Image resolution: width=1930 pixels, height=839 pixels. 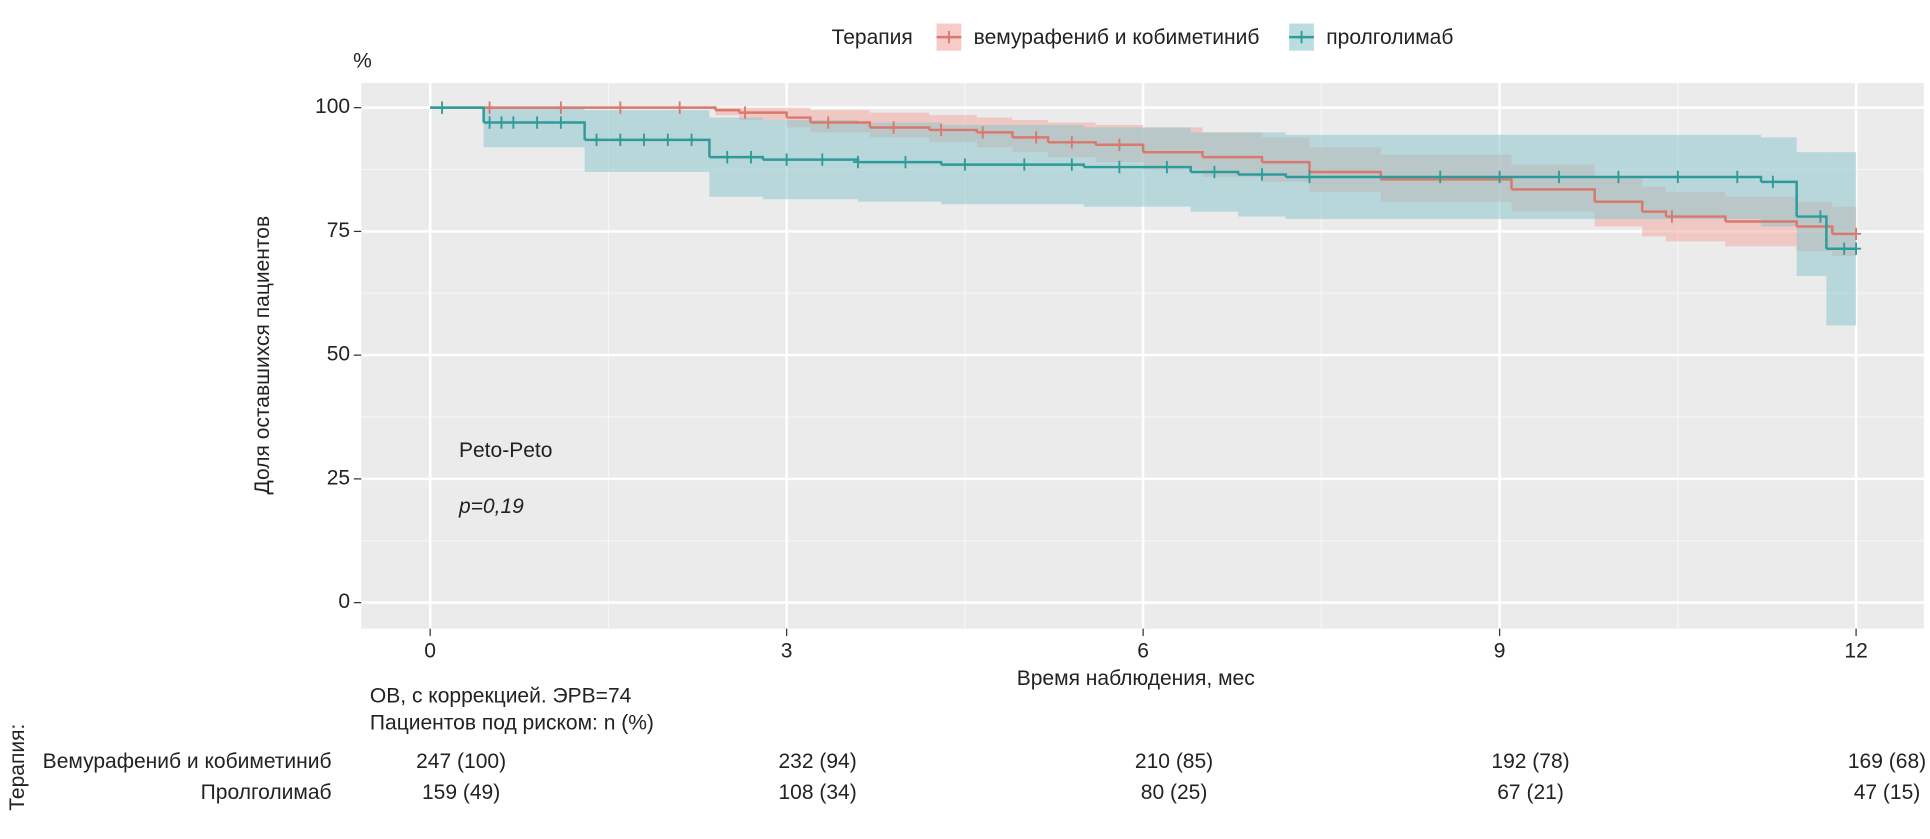 What do you see at coordinates (505, 450) in the screenshot?
I see `annotation: Peto-Peto` at bounding box center [505, 450].